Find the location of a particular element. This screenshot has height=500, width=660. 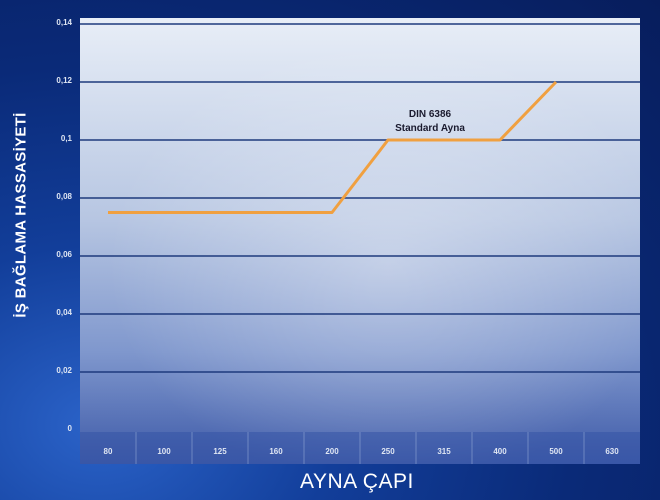

x-tick-label: 315 is located at coordinates (444, 451).